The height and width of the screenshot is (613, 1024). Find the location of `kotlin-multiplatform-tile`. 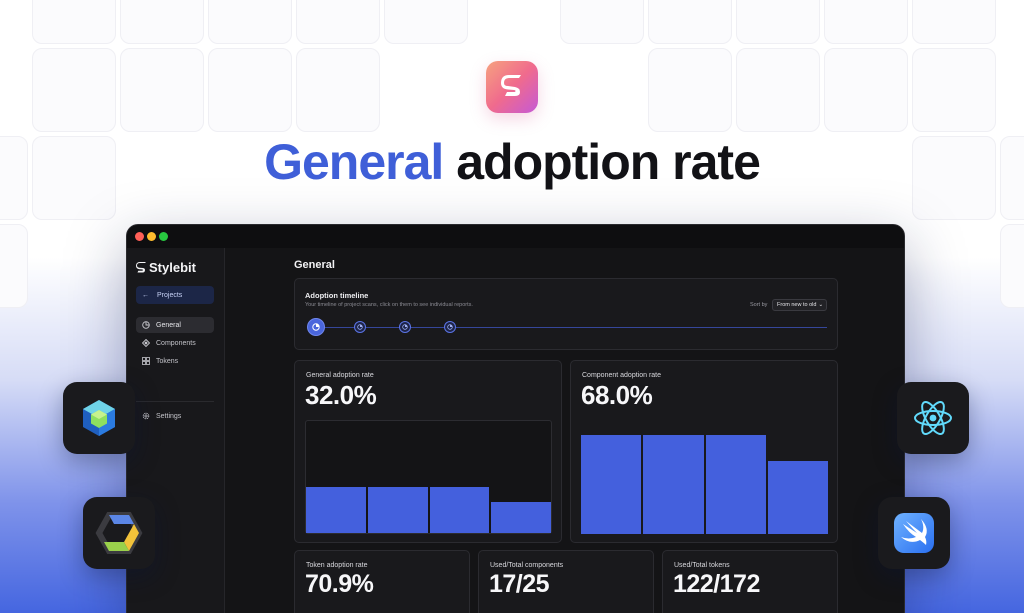

kotlin-multiplatform-tile is located at coordinates (119, 533).